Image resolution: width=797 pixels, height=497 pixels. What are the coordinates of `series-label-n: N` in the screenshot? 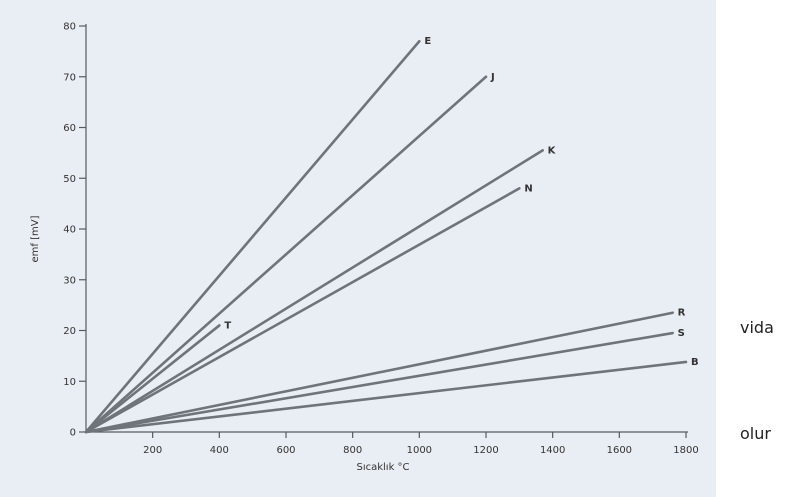 It's located at (528, 188).